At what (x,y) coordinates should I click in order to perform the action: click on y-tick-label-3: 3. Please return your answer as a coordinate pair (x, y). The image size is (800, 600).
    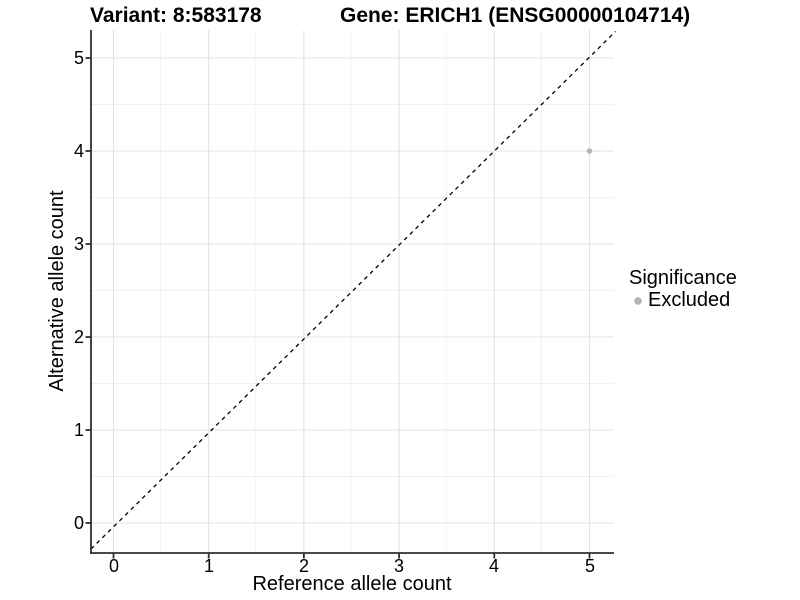
    Looking at the image, I should click on (78, 244).